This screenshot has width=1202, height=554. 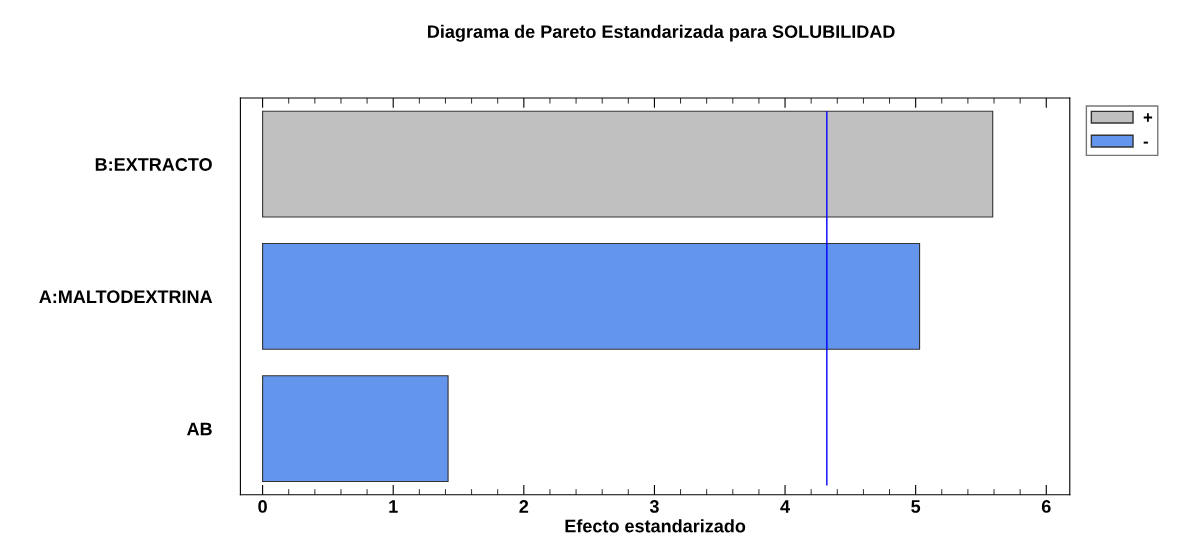 What do you see at coordinates (126, 297) in the screenshot?
I see `y-tick-label: A:MALTODEXTRINA` at bounding box center [126, 297].